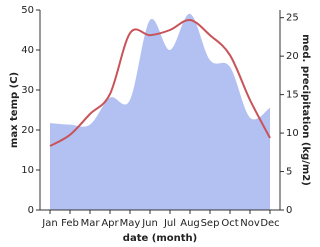 This screenshot has height=247, width=320. Describe the element at coordinates (289, 172) in the screenshot. I see `y2-tick-label: 5` at that location.